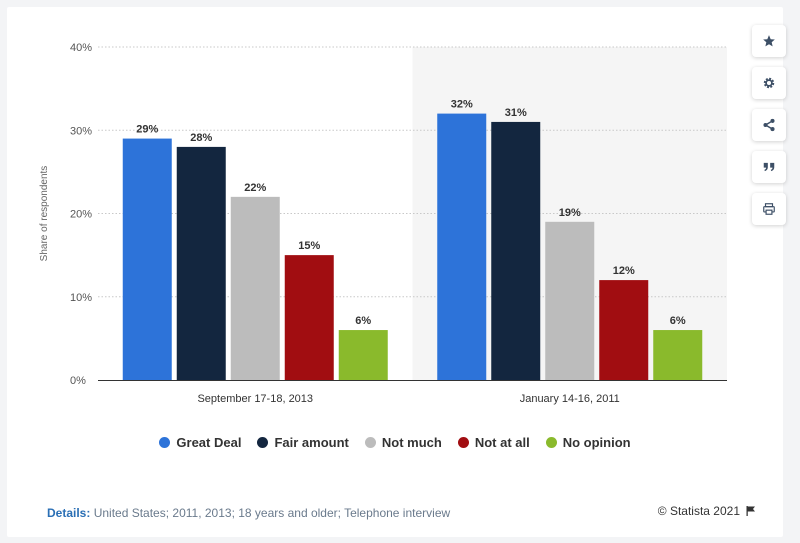 This screenshot has width=800, height=543. I want to click on legend-label: Great Deal, so click(209, 442).